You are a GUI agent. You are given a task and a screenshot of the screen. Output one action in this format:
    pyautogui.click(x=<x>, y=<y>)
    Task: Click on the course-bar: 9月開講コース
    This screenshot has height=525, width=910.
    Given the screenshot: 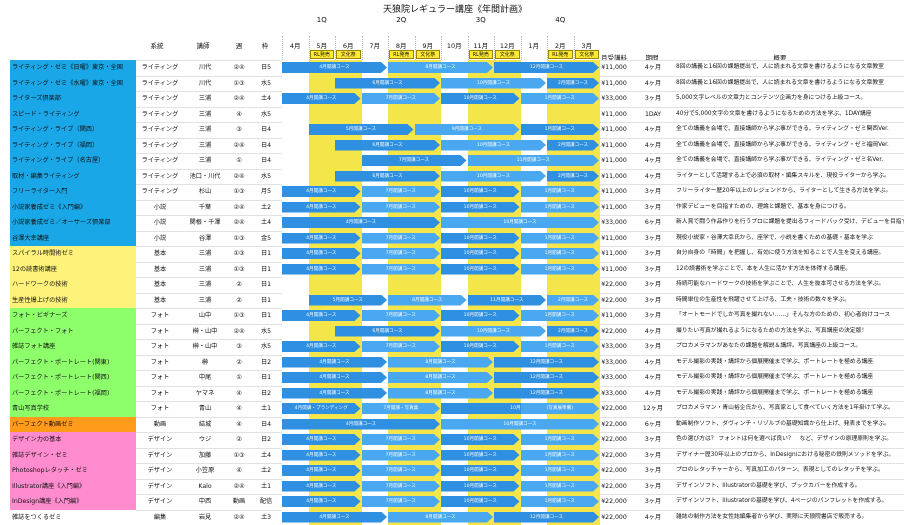 What is the action you would take?
    pyautogui.click(x=467, y=129)
    